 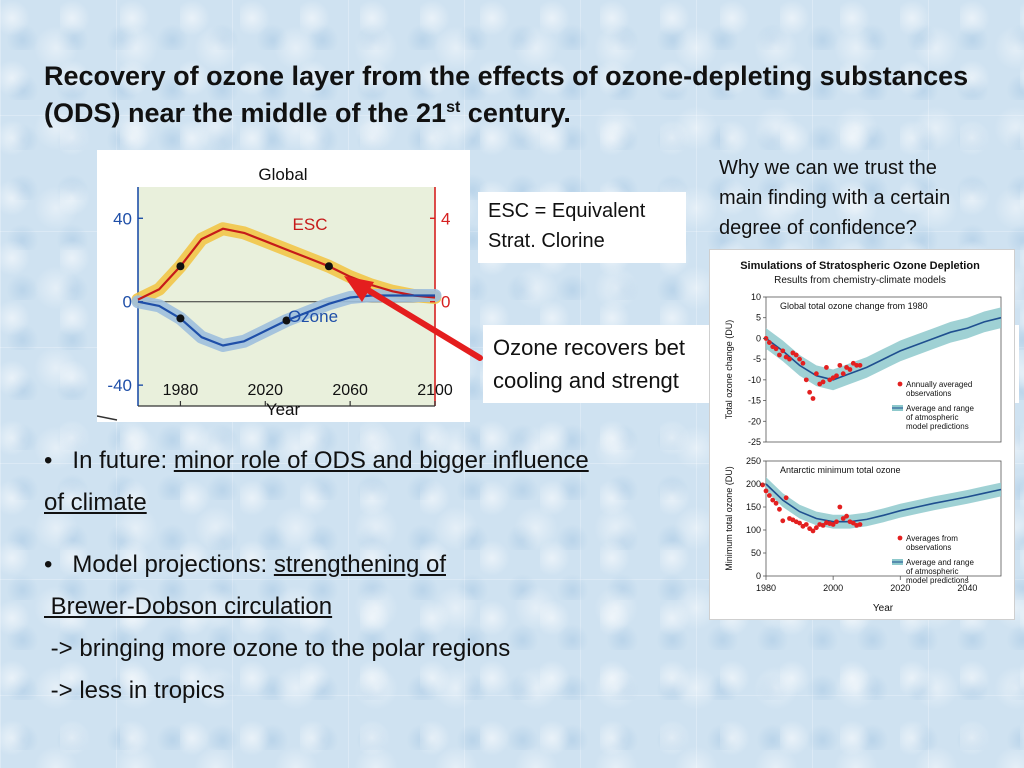 What do you see at coordinates (265, 390) in the screenshot?
I see `x-tick-label: 2020` at bounding box center [265, 390].